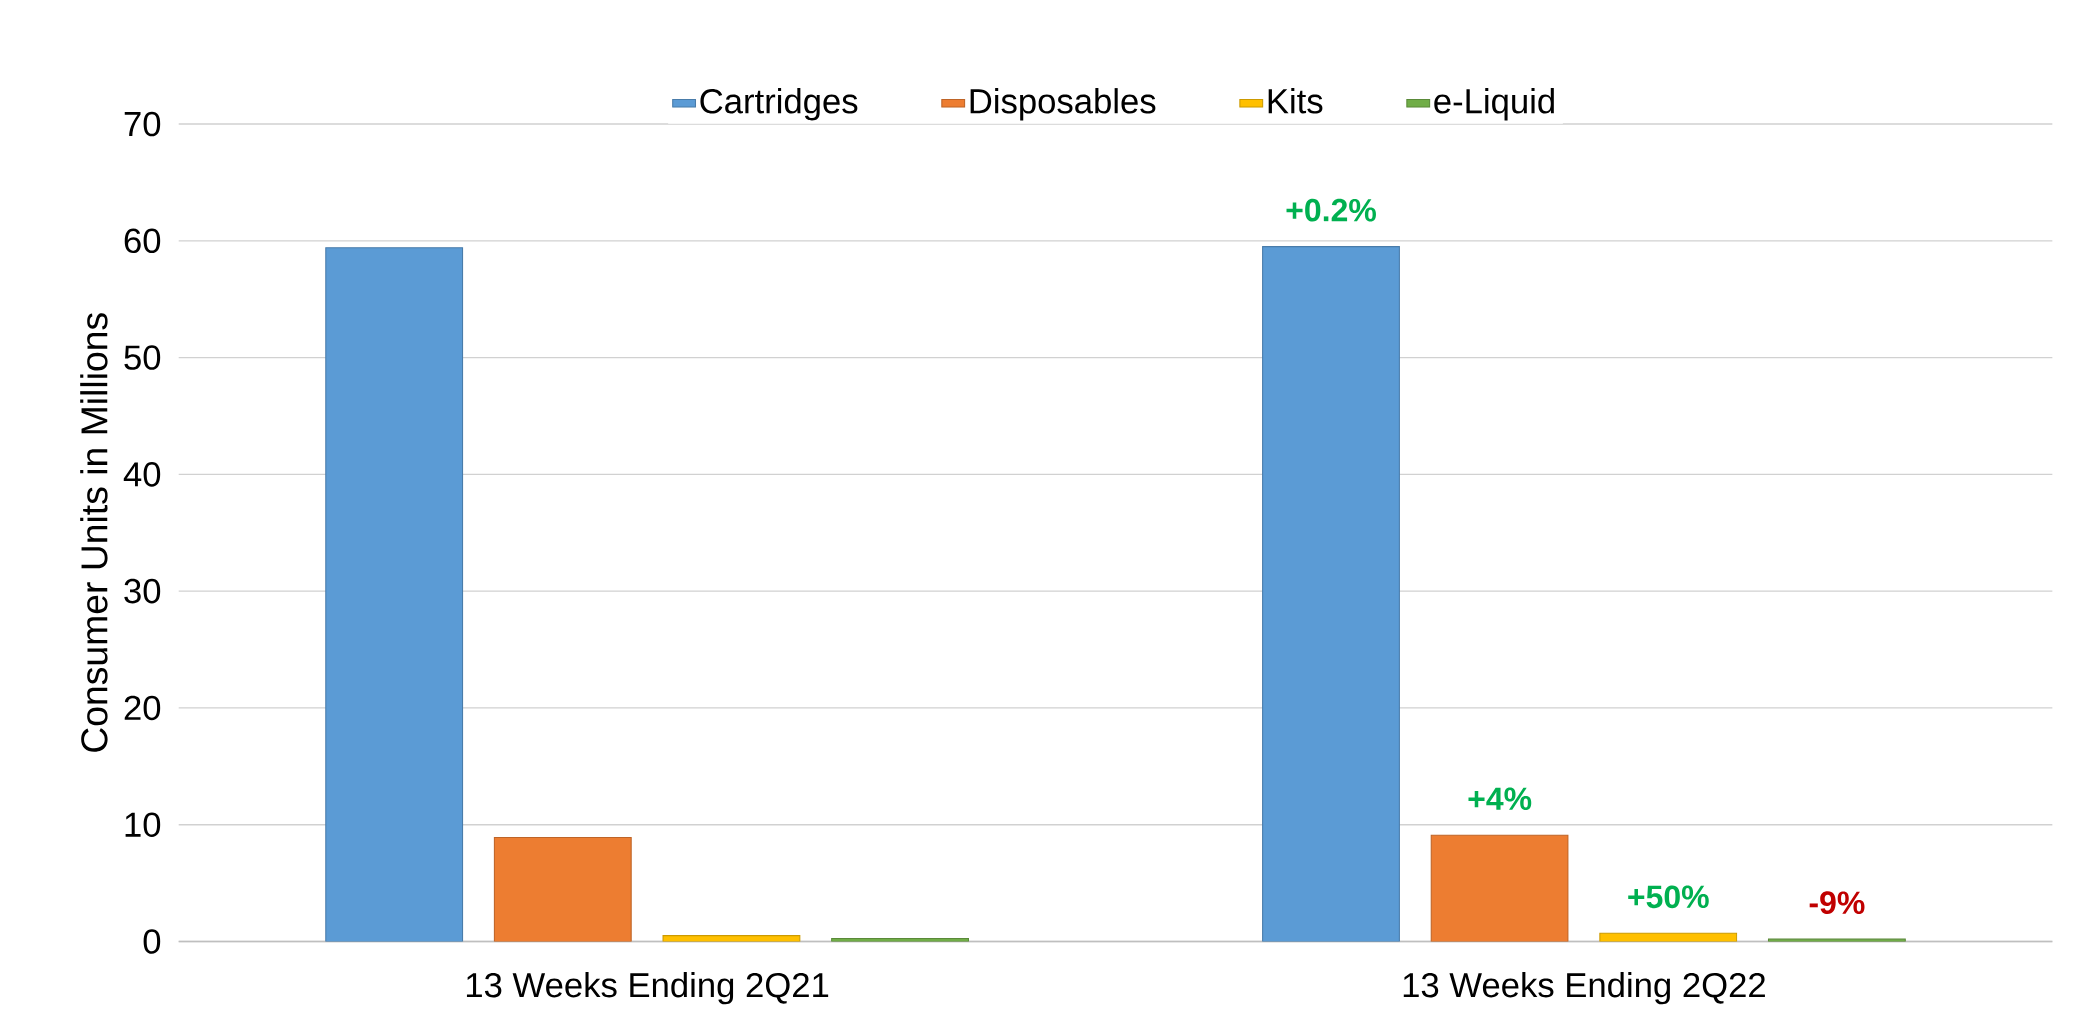 This screenshot has width=2083, height=1036. I want to click on x-tick-label: 13 Weeks Ending 2Q22, so click(1584, 988).